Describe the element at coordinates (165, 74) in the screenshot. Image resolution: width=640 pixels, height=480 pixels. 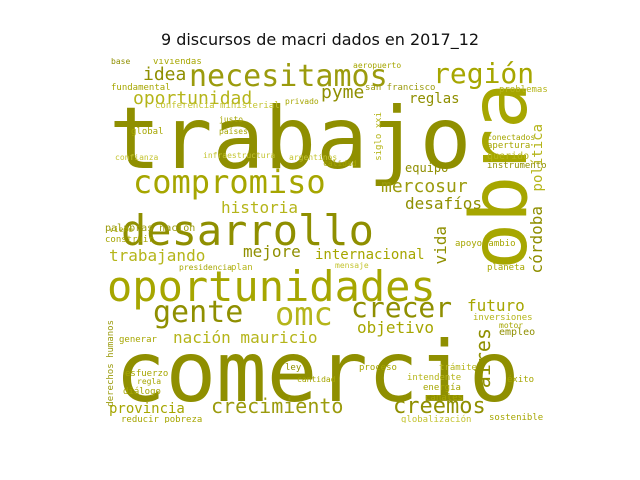
I see `word-idea: idea` at that location.